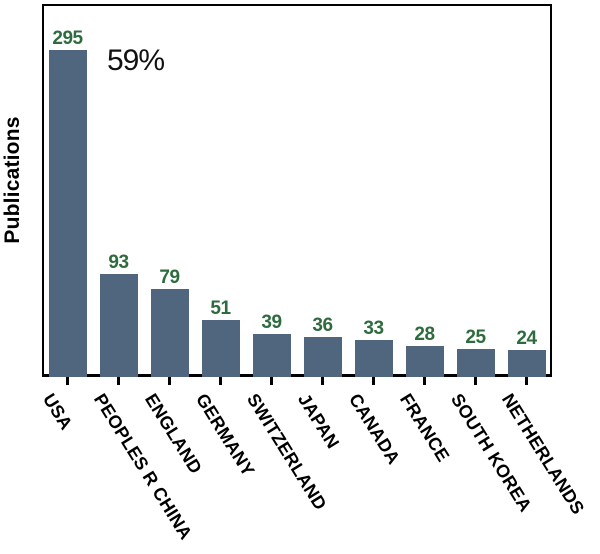 The width and height of the screenshot is (600, 554). What do you see at coordinates (374, 429) in the screenshot?
I see `x-axis-tick-label-canada: CANADA` at bounding box center [374, 429].